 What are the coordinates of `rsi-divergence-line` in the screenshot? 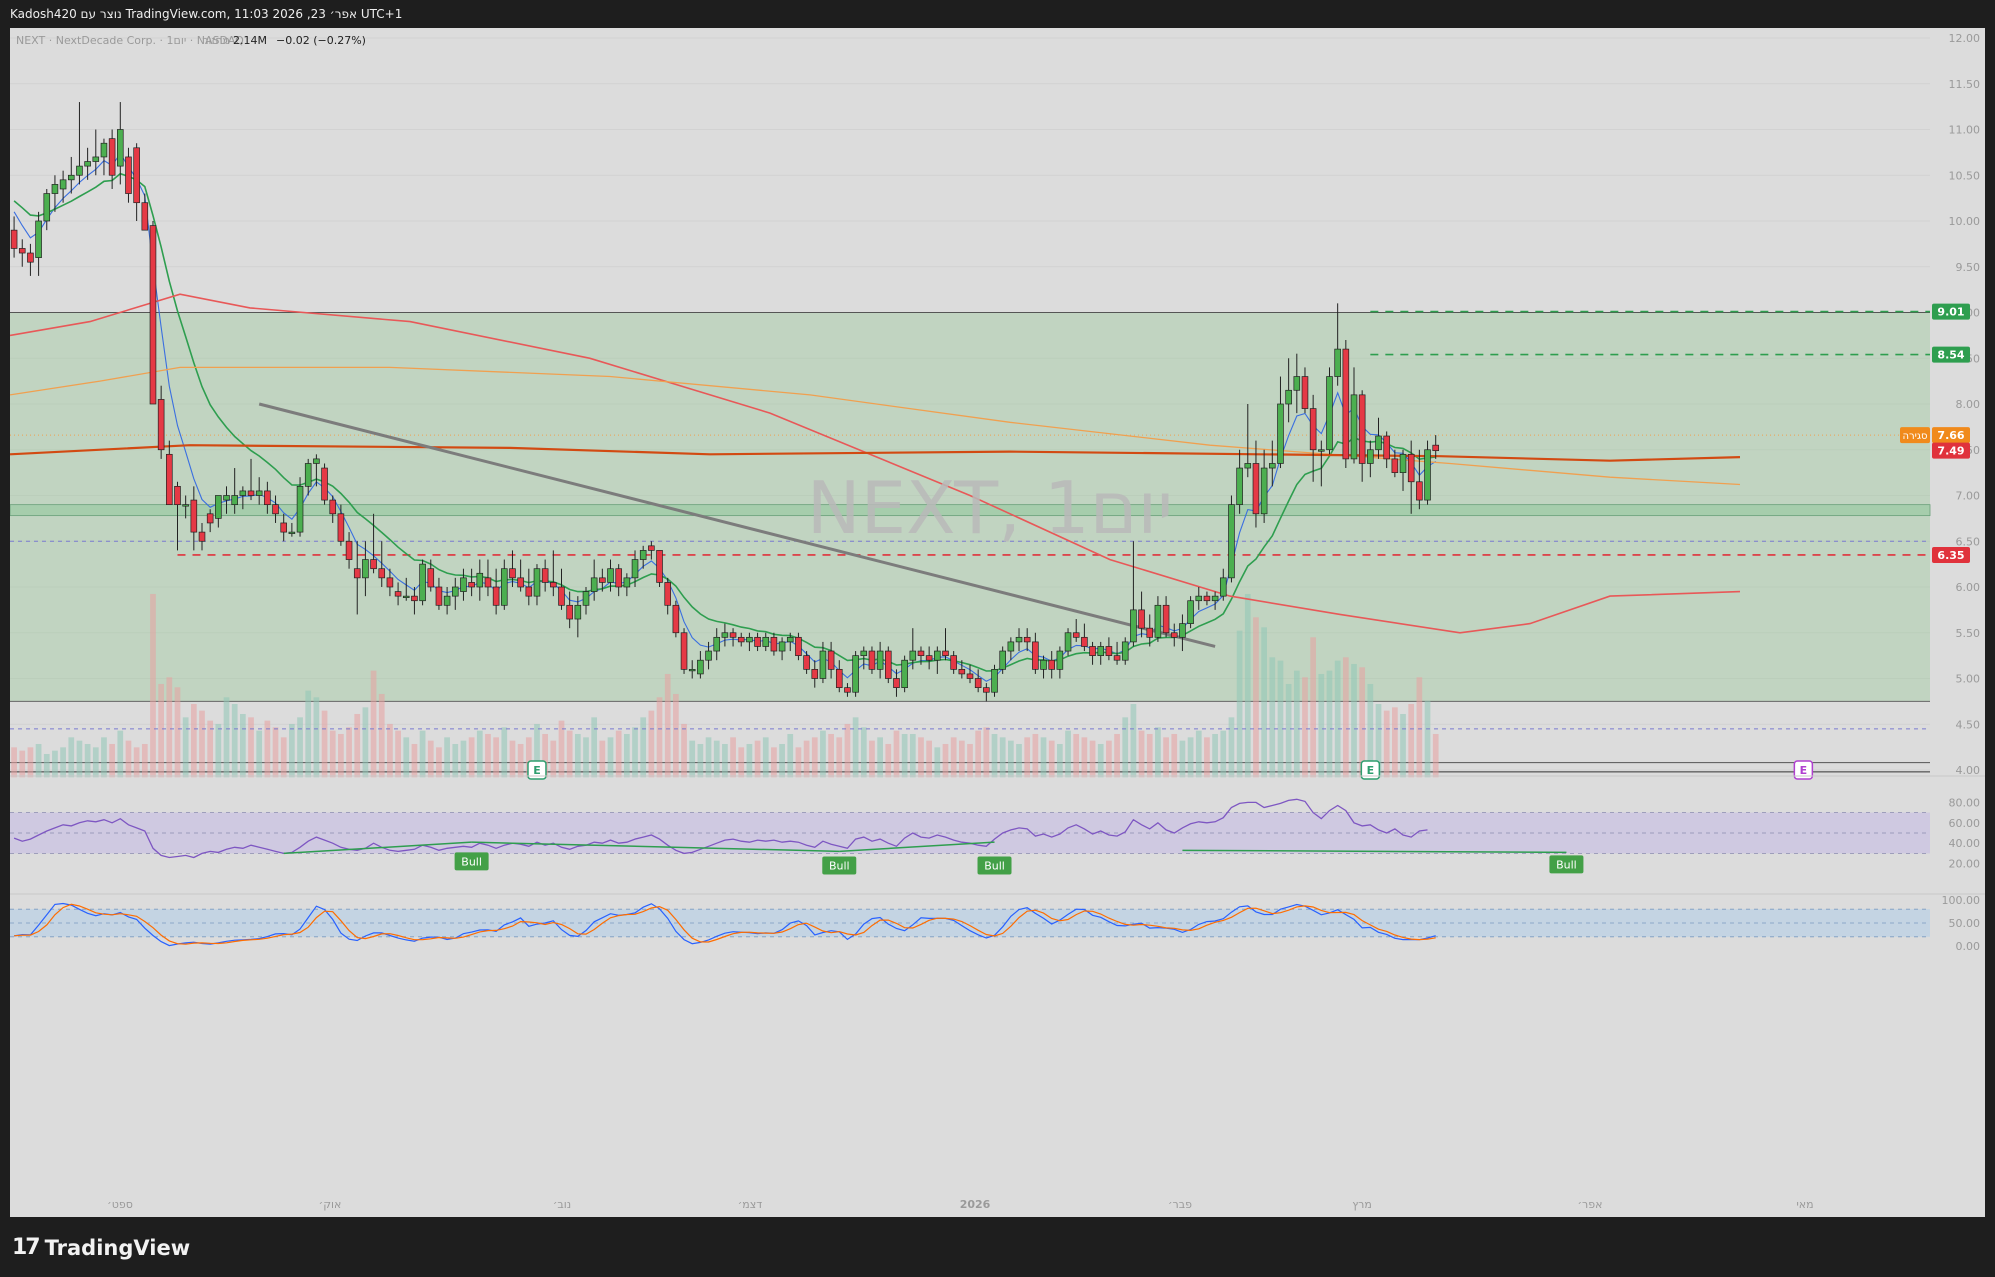 It's located at (917, 847).